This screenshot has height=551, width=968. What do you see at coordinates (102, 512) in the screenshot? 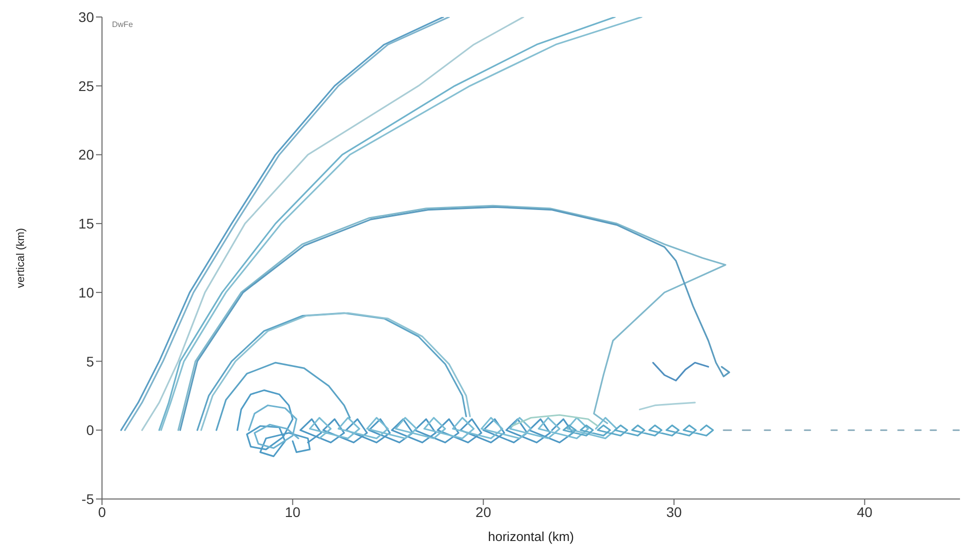
I see `x-tick-label: 0` at bounding box center [102, 512].